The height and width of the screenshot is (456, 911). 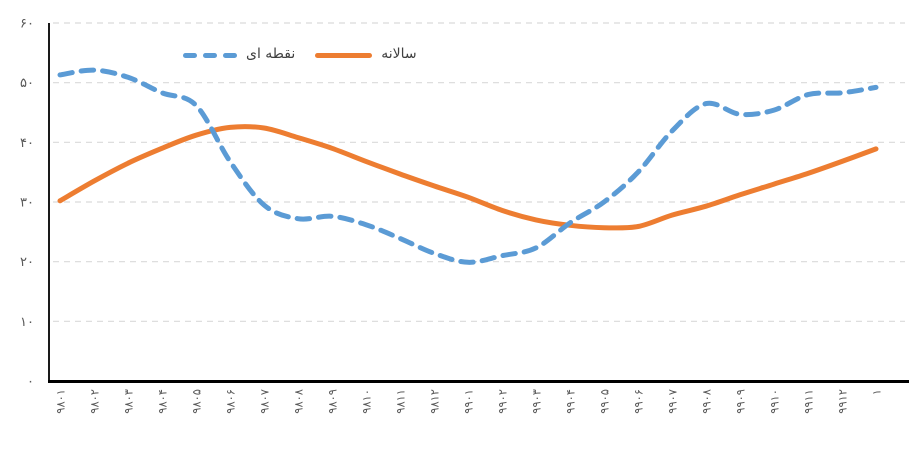 I want to click on y-tick-label: ۱۰, so click(x=27, y=322).